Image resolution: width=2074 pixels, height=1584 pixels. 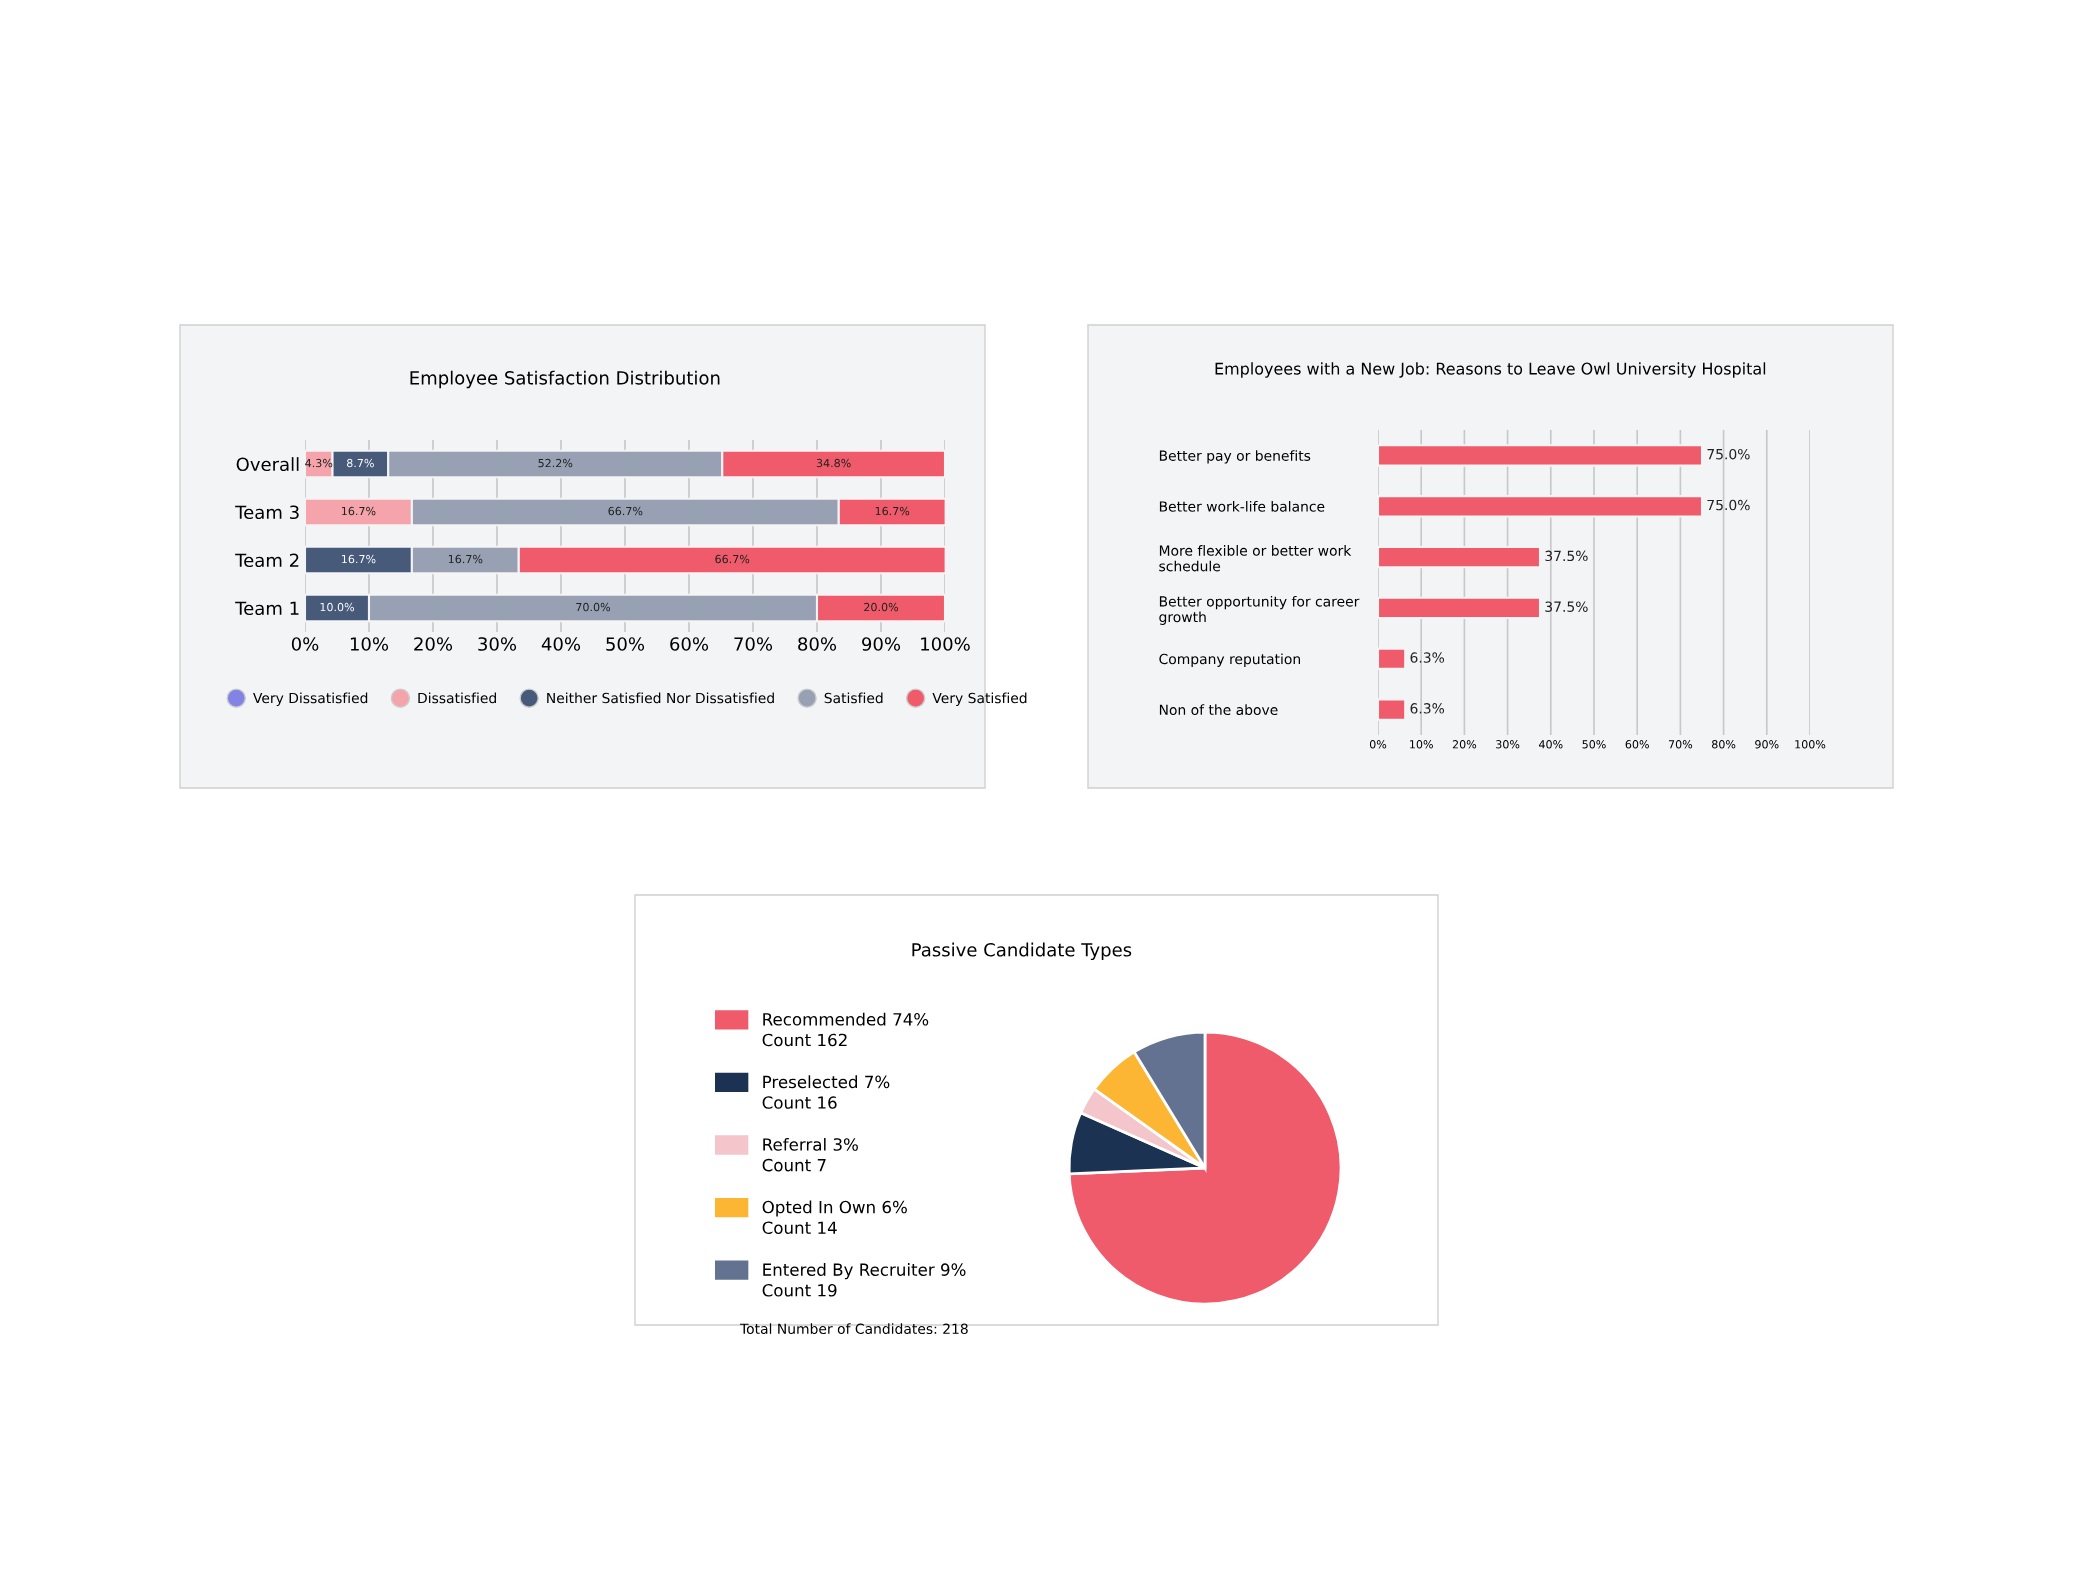 What do you see at coordinates (660, 698) in the screenshot?
I see `legend-label: Neither Satisfied Nor Dissatisfied` at bounding box center [660, 698].